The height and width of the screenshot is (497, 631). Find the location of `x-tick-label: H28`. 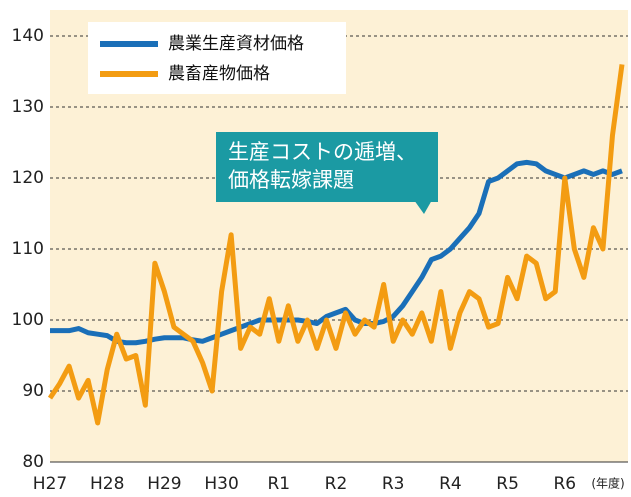

x-tick-label: H28 is located at coordinates (107, 484).